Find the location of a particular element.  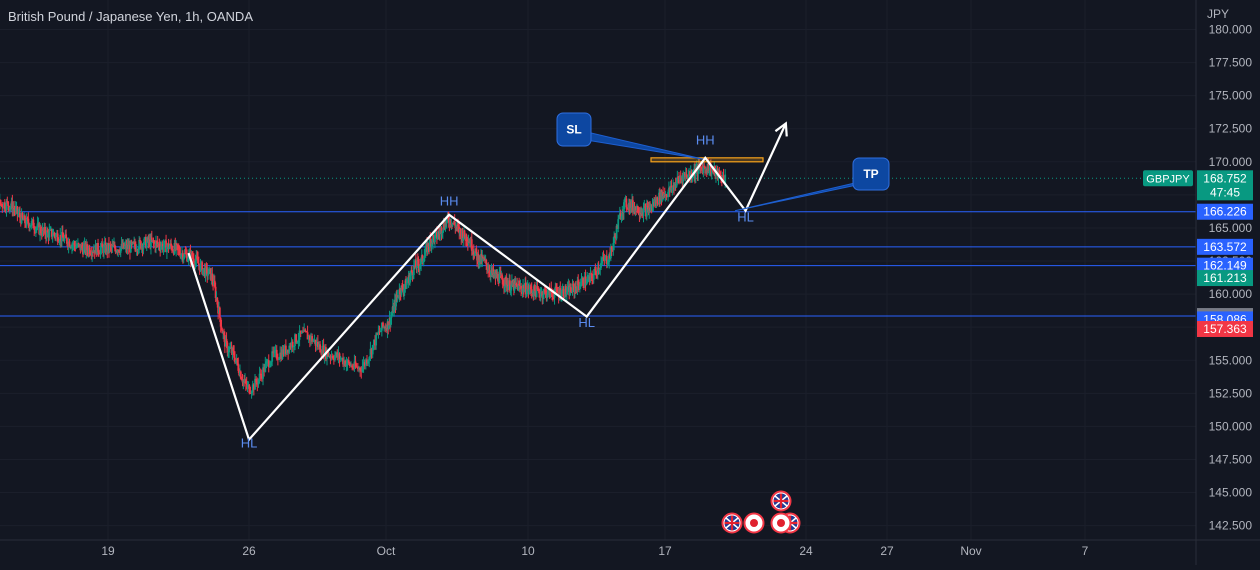

callout-box is located at coordinates (871, 174).